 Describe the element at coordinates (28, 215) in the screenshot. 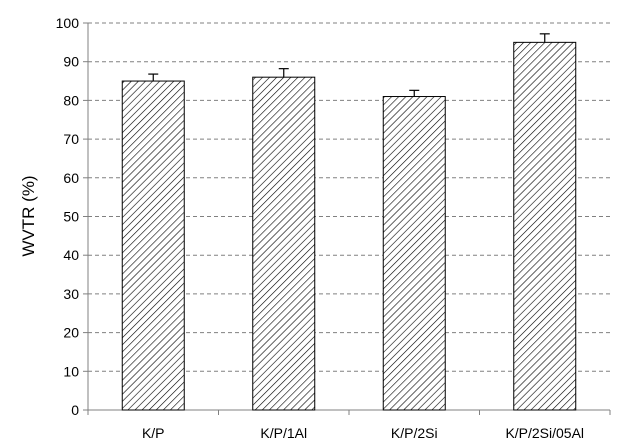

I see `y-axis-title: WVTR (%)` at that location.